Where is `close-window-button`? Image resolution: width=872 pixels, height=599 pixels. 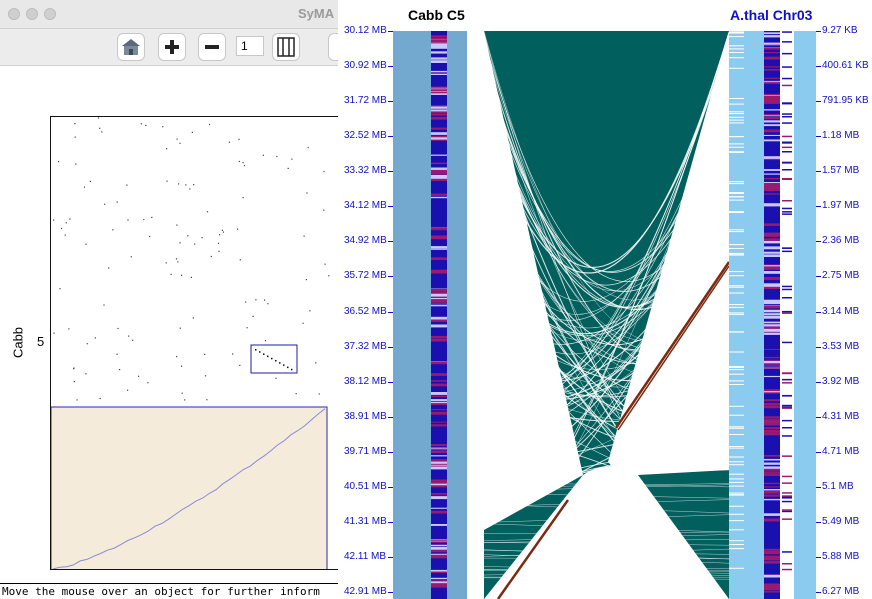 close-window-button is located at coordinates (14, 14).